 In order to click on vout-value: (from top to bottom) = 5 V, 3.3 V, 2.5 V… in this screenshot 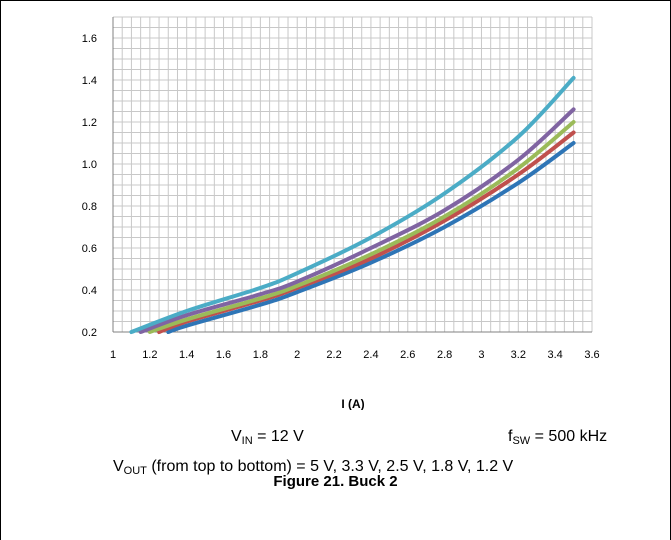, I will do `click(330, 466)`.